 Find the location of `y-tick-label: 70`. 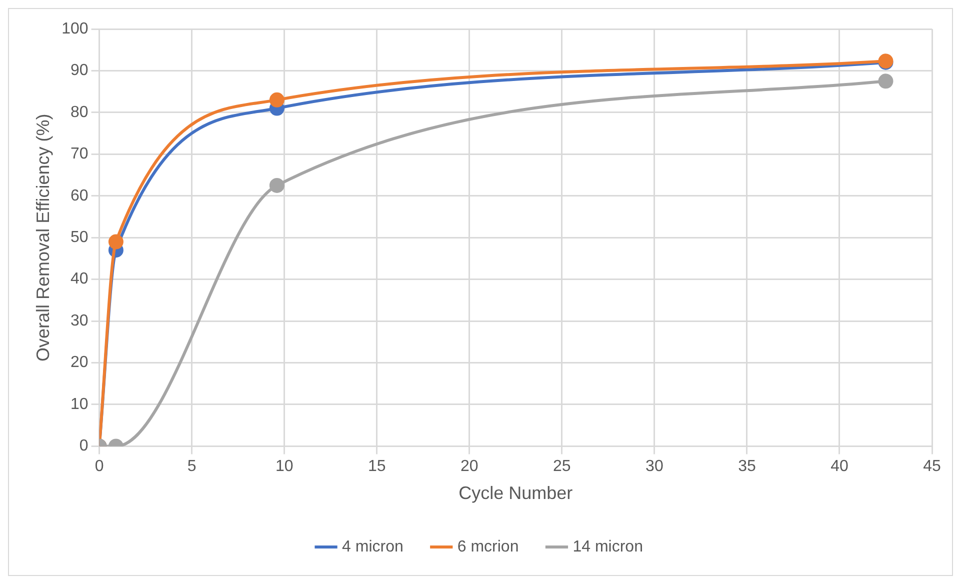

y-tick-label: 70 is located at coordinates (79, 154).